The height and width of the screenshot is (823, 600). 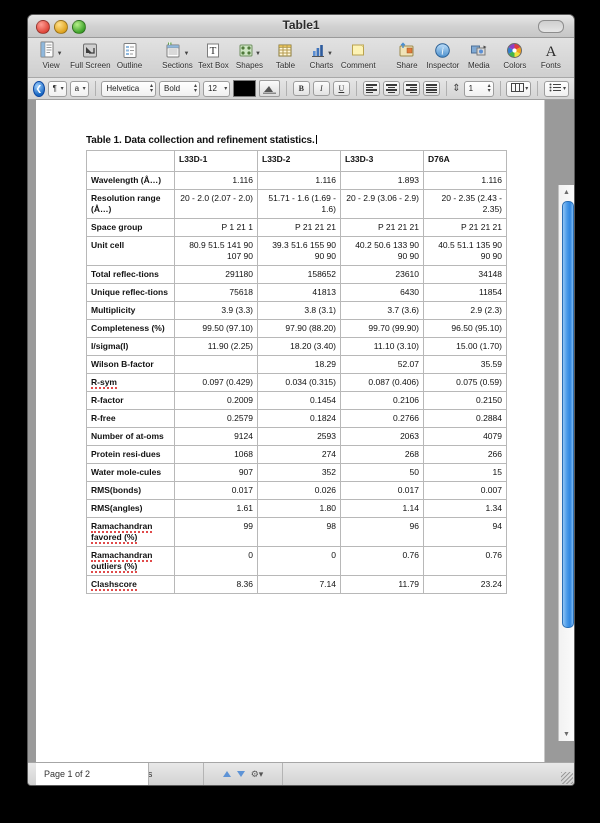 What do you see at coordinates (519, 88) in the screenshot?
I see `columns-menu: ▾` at bounding box center [519, 88].